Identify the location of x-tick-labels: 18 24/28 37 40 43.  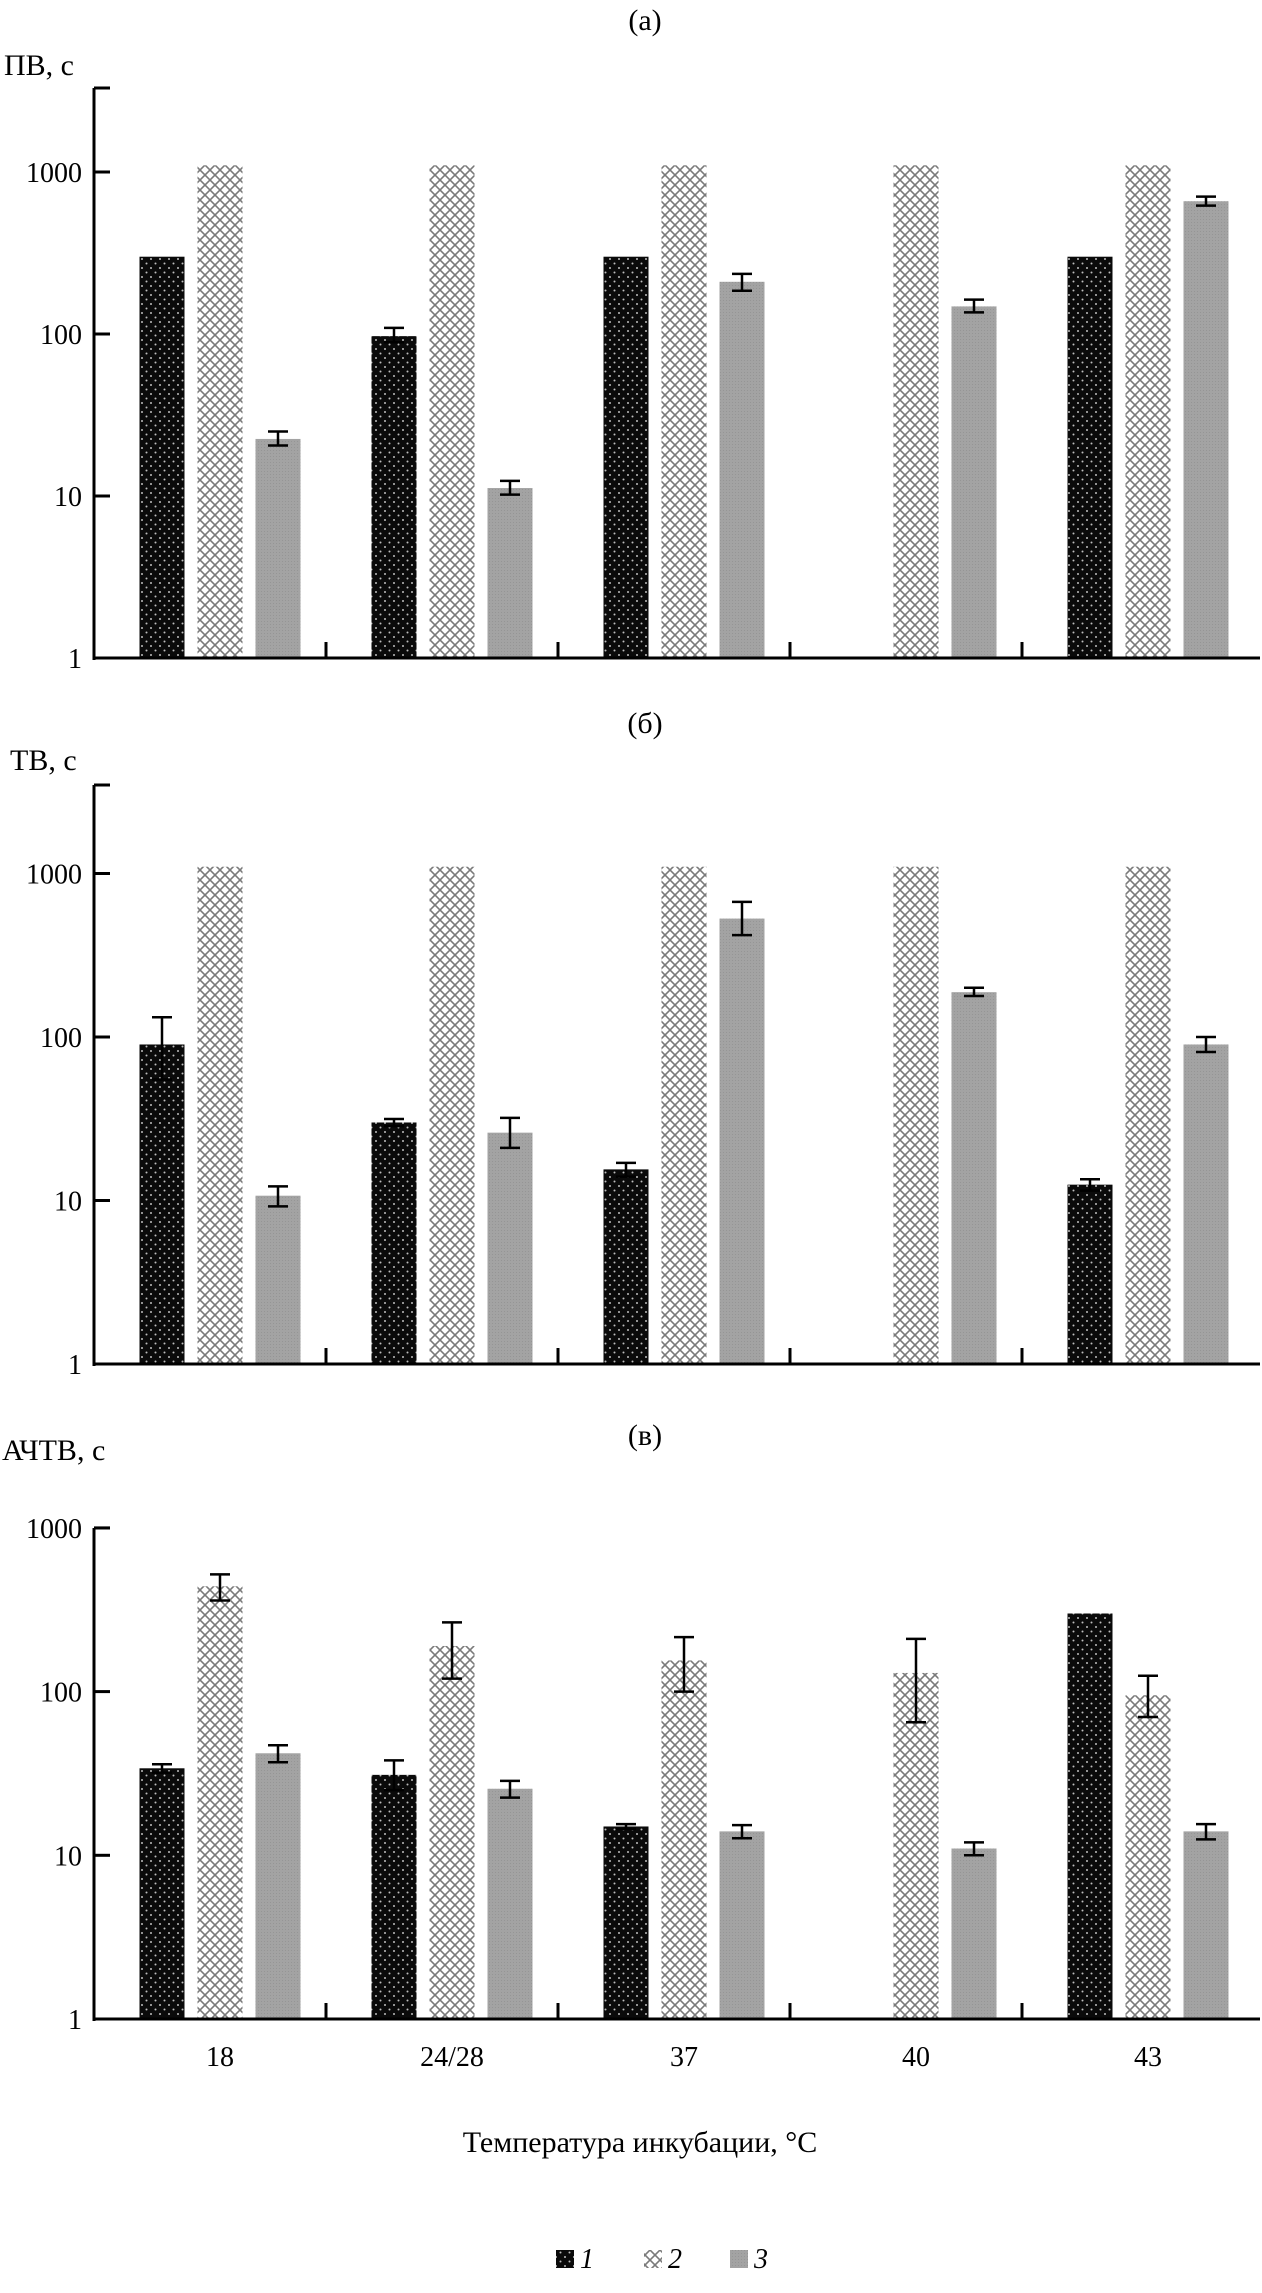
(684, 2057).